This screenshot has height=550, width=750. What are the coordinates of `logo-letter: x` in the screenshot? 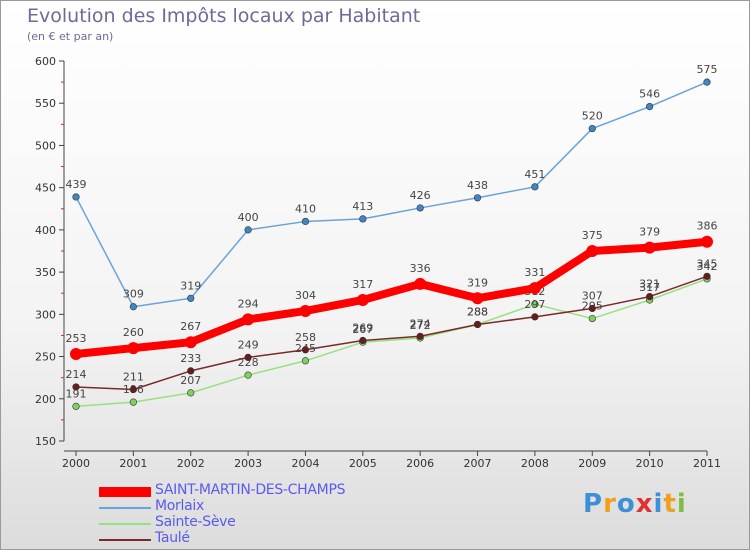 It's located at (644, 504).